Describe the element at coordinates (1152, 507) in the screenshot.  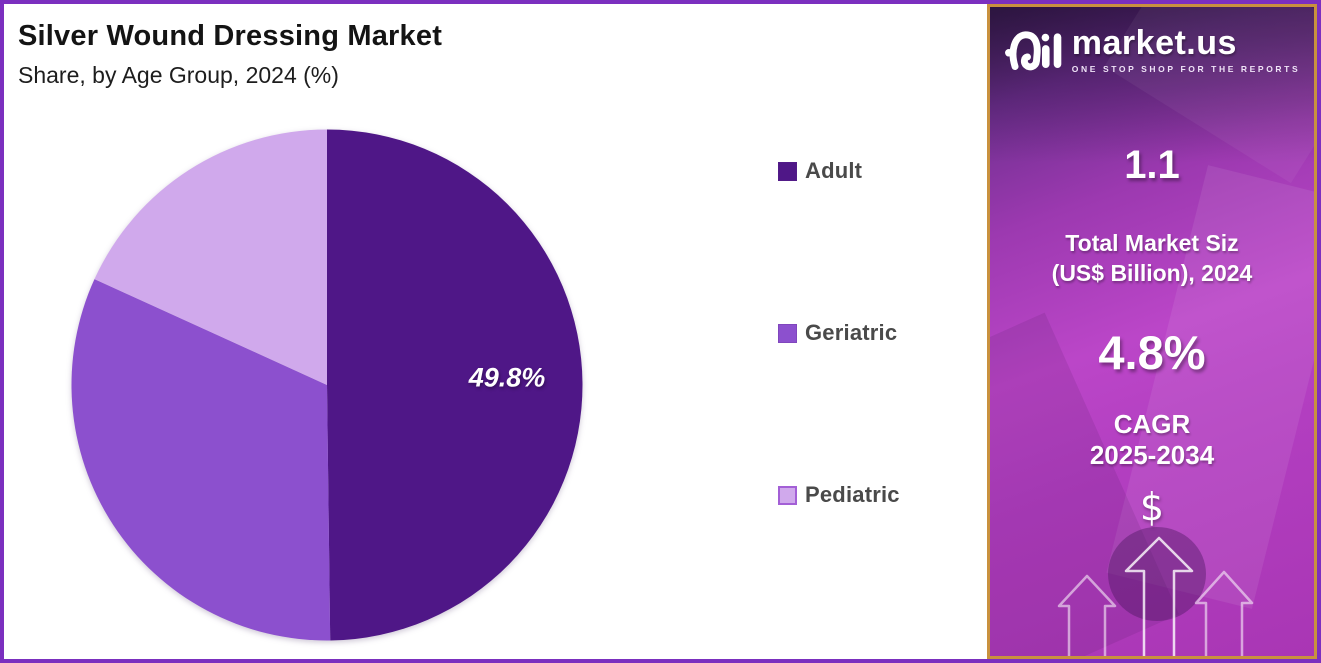
I see `dollar-icon: $` at that location.